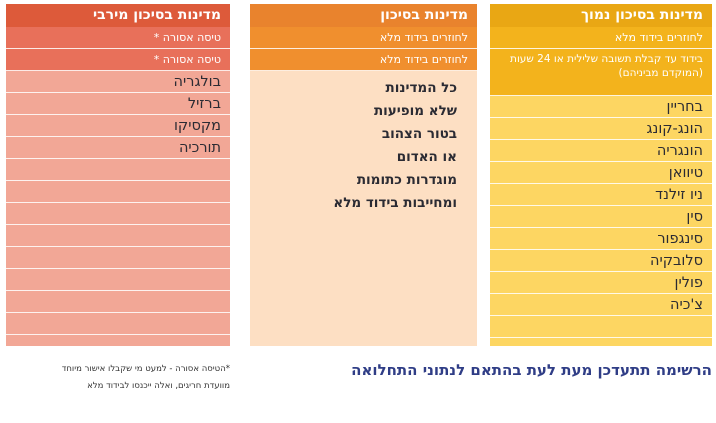 Image resolution: width=716 pixels, height=423 pixels. I want to click on country-row: תורכיה, so click(118, 148).